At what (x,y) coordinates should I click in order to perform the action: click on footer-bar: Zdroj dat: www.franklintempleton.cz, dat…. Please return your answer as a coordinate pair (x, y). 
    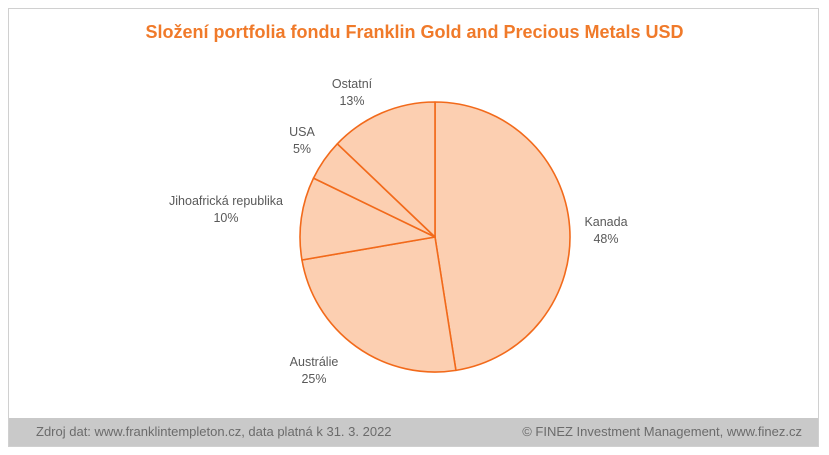
    Looking at the image, I should click on (413, 432).